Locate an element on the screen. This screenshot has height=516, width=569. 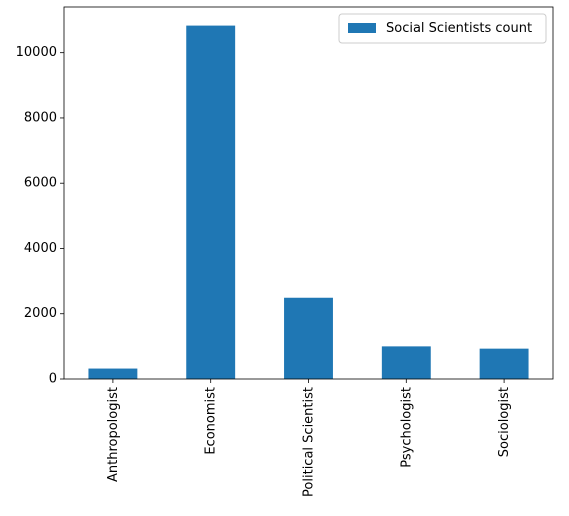
y-tick-label: 0 is located at coordinates (53, 379).